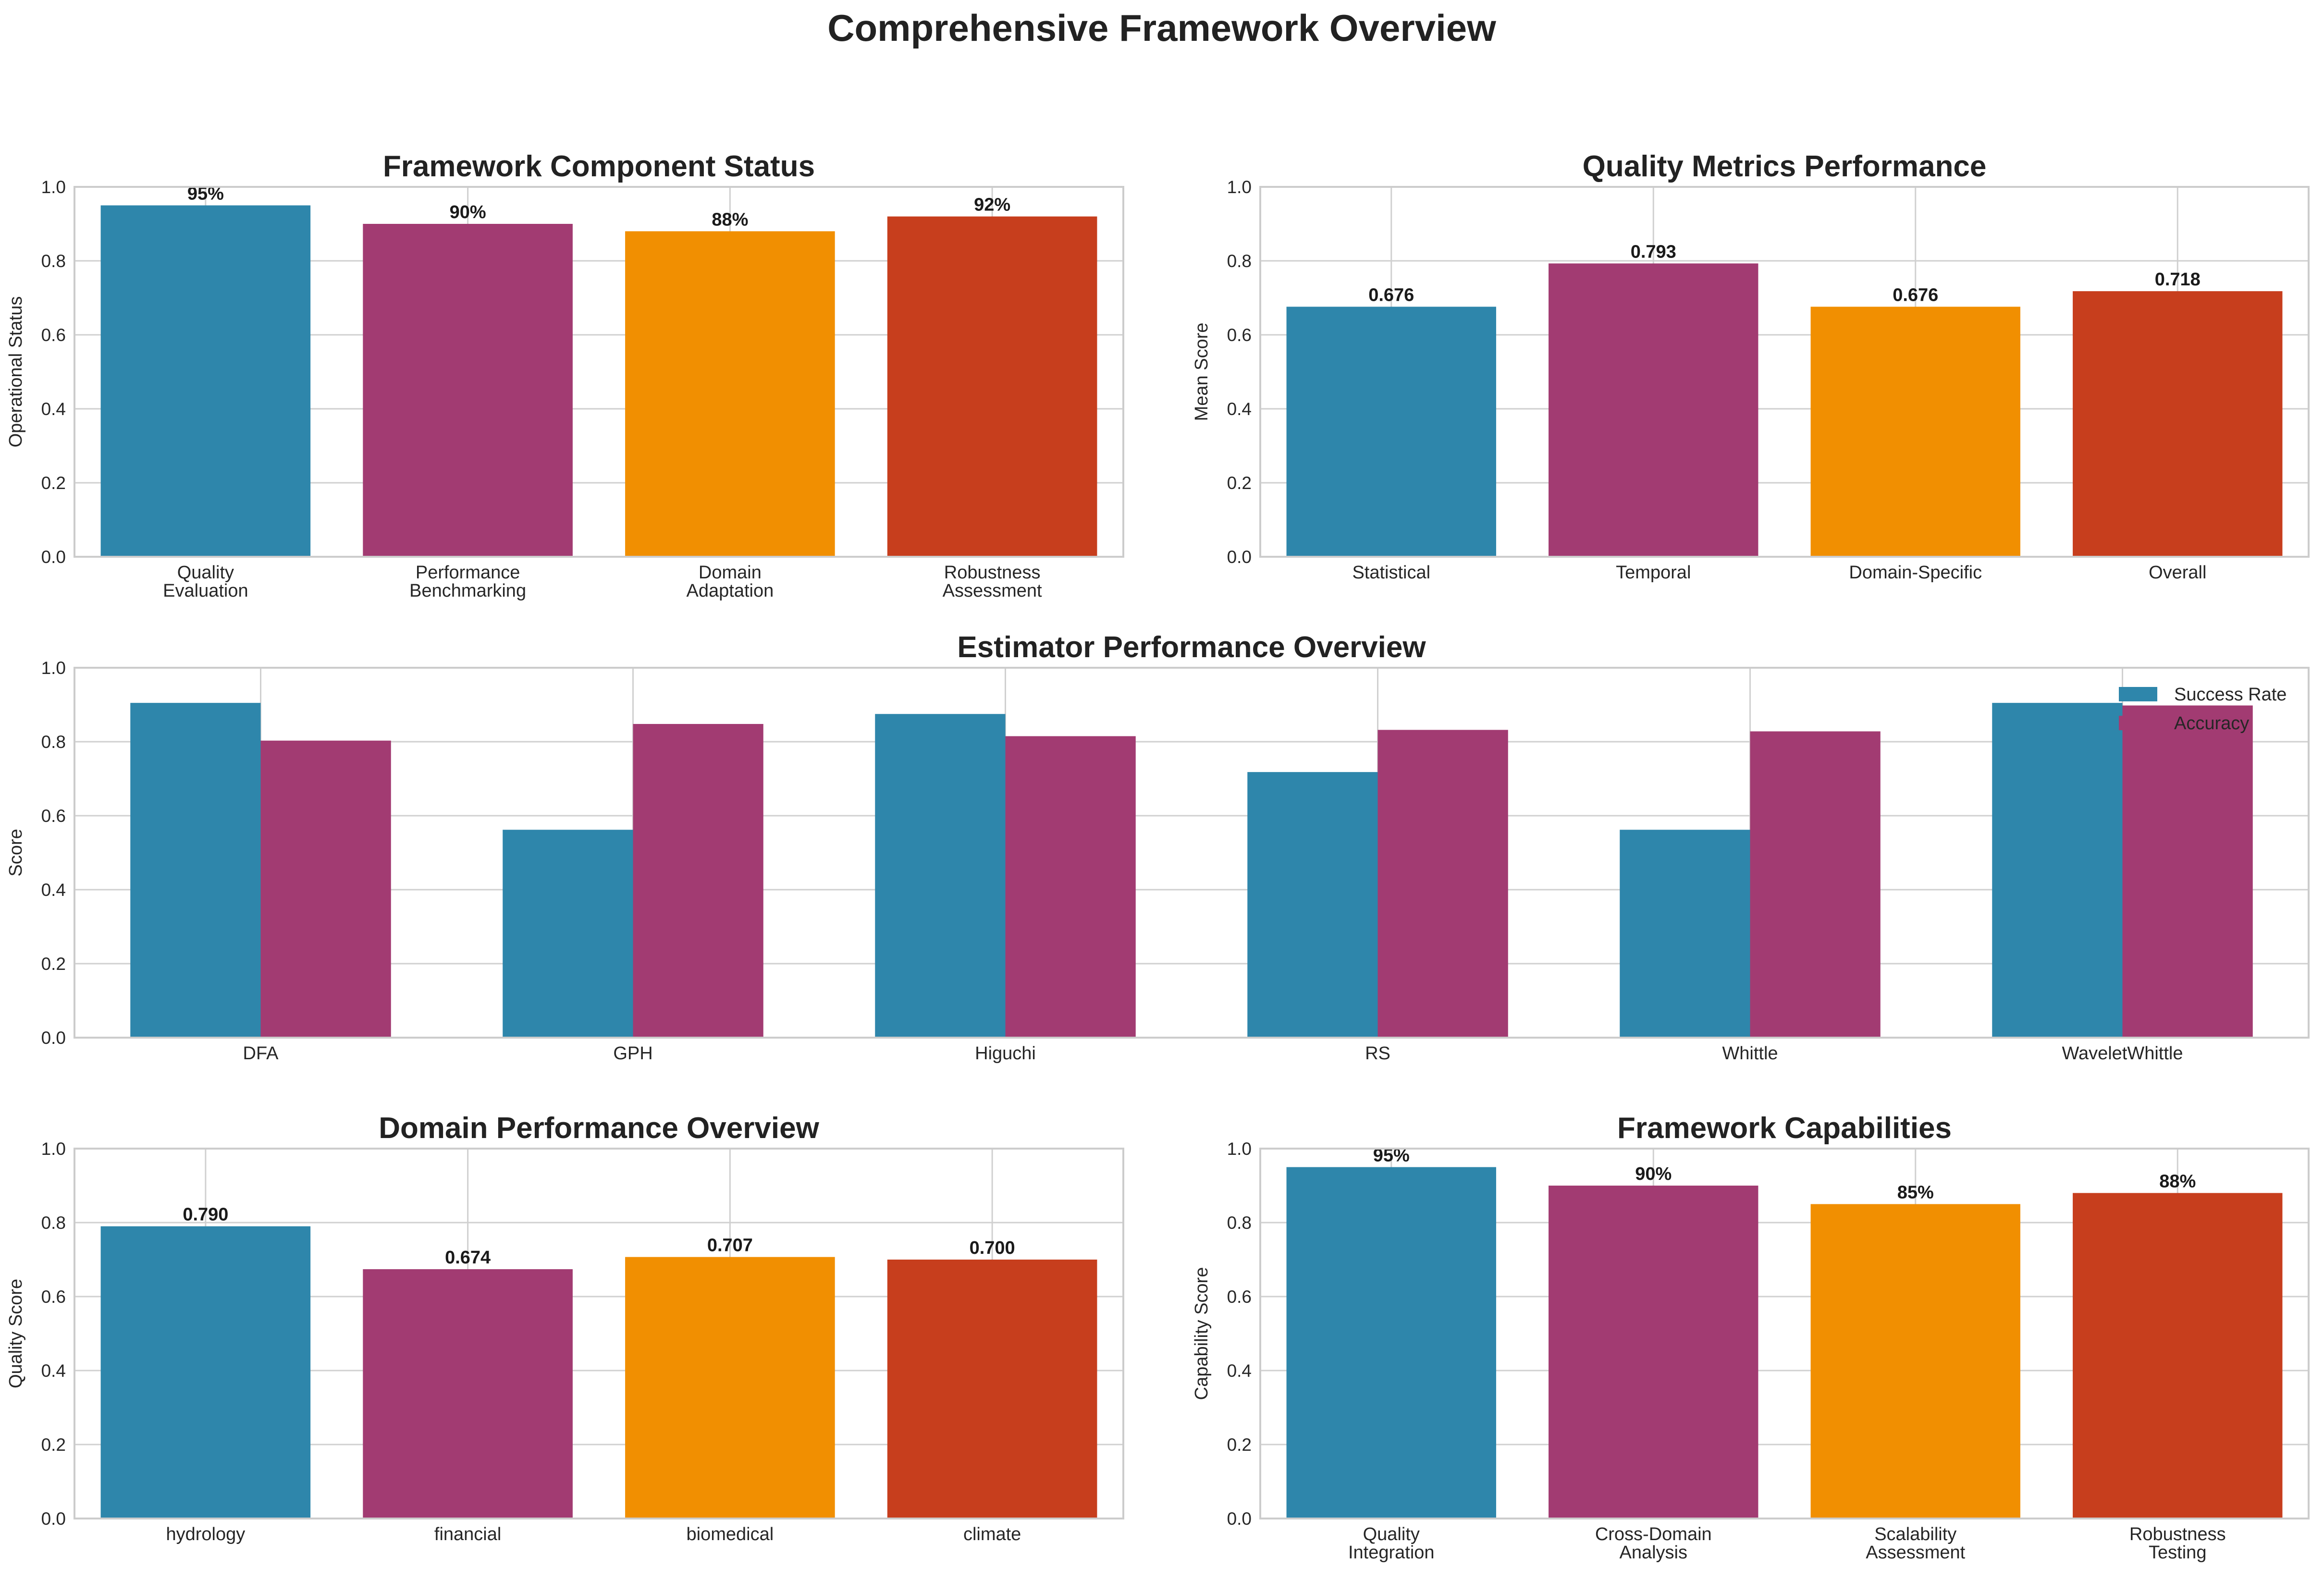 The width and height of the screenshot is (2324, 1580). I want to click on x-tick-label: Robustness Testing, so click(2177, 1543).